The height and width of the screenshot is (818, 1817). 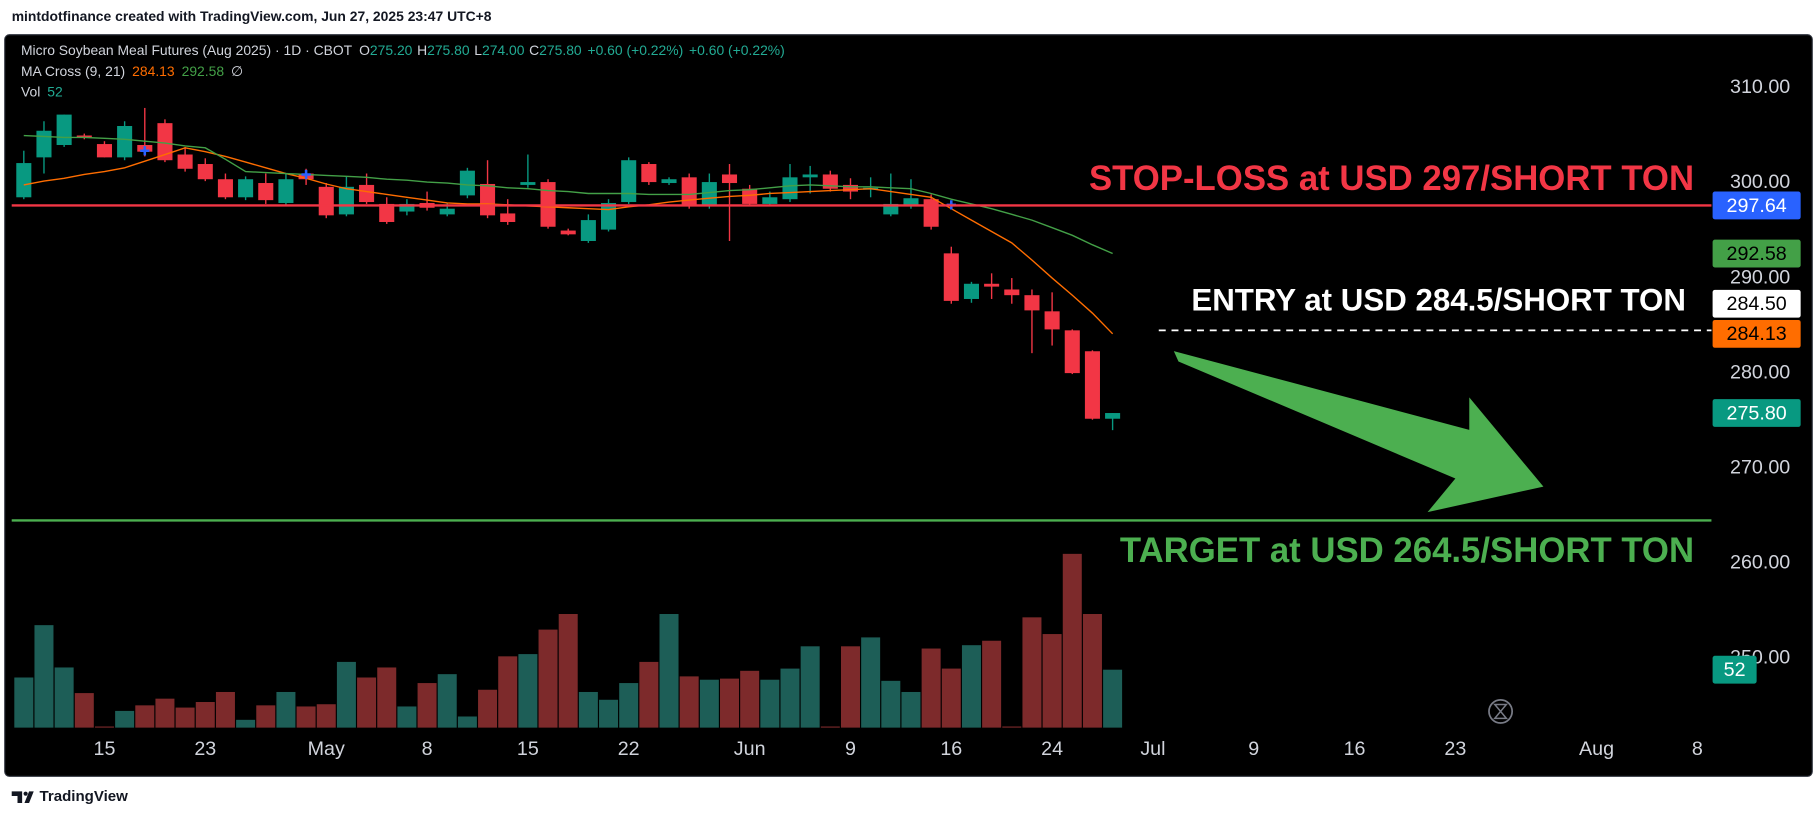 I want to click on stop-loss-annotation: STOP-LOSS at USD 297/SHORT TON, so click(x=1391, y=179).